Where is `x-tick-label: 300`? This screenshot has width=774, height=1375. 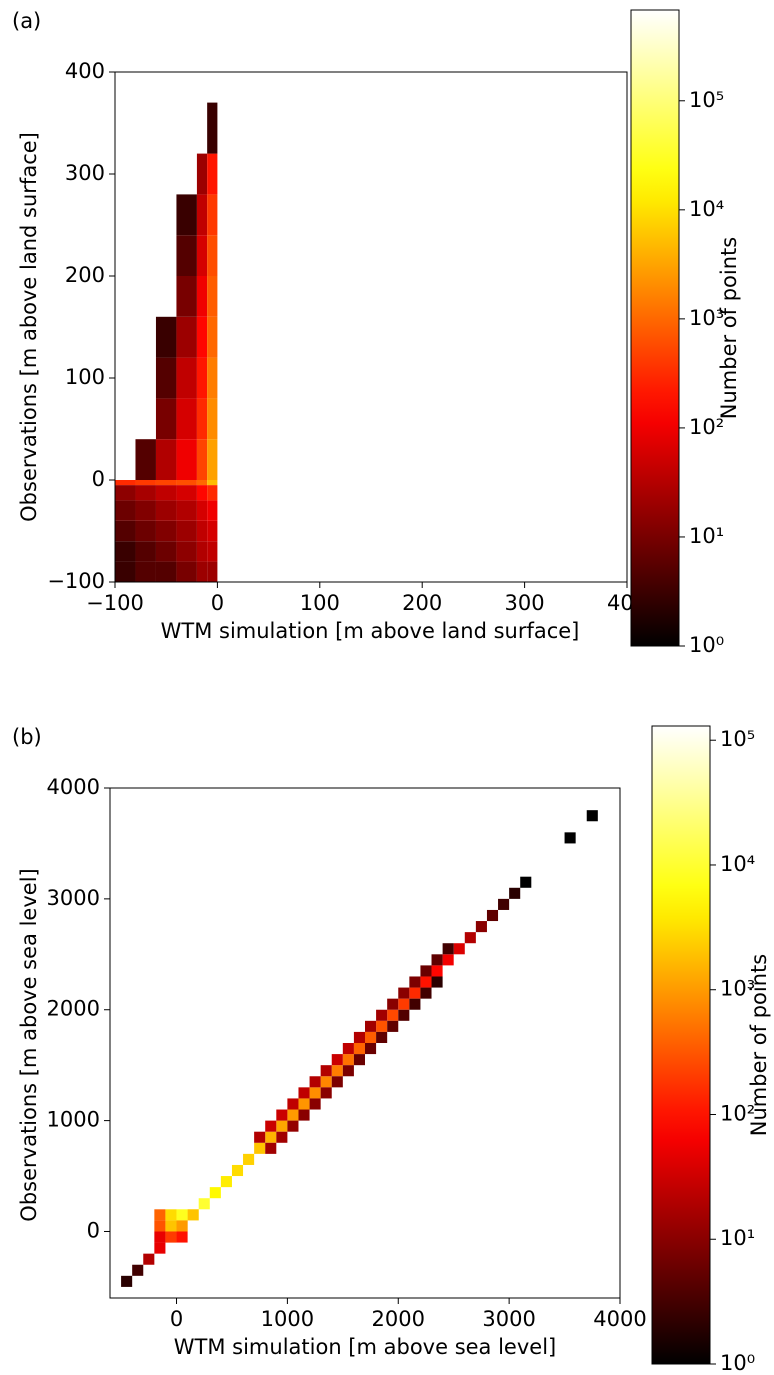
x-tick-label: 300 is located at coordinates (525, 603).